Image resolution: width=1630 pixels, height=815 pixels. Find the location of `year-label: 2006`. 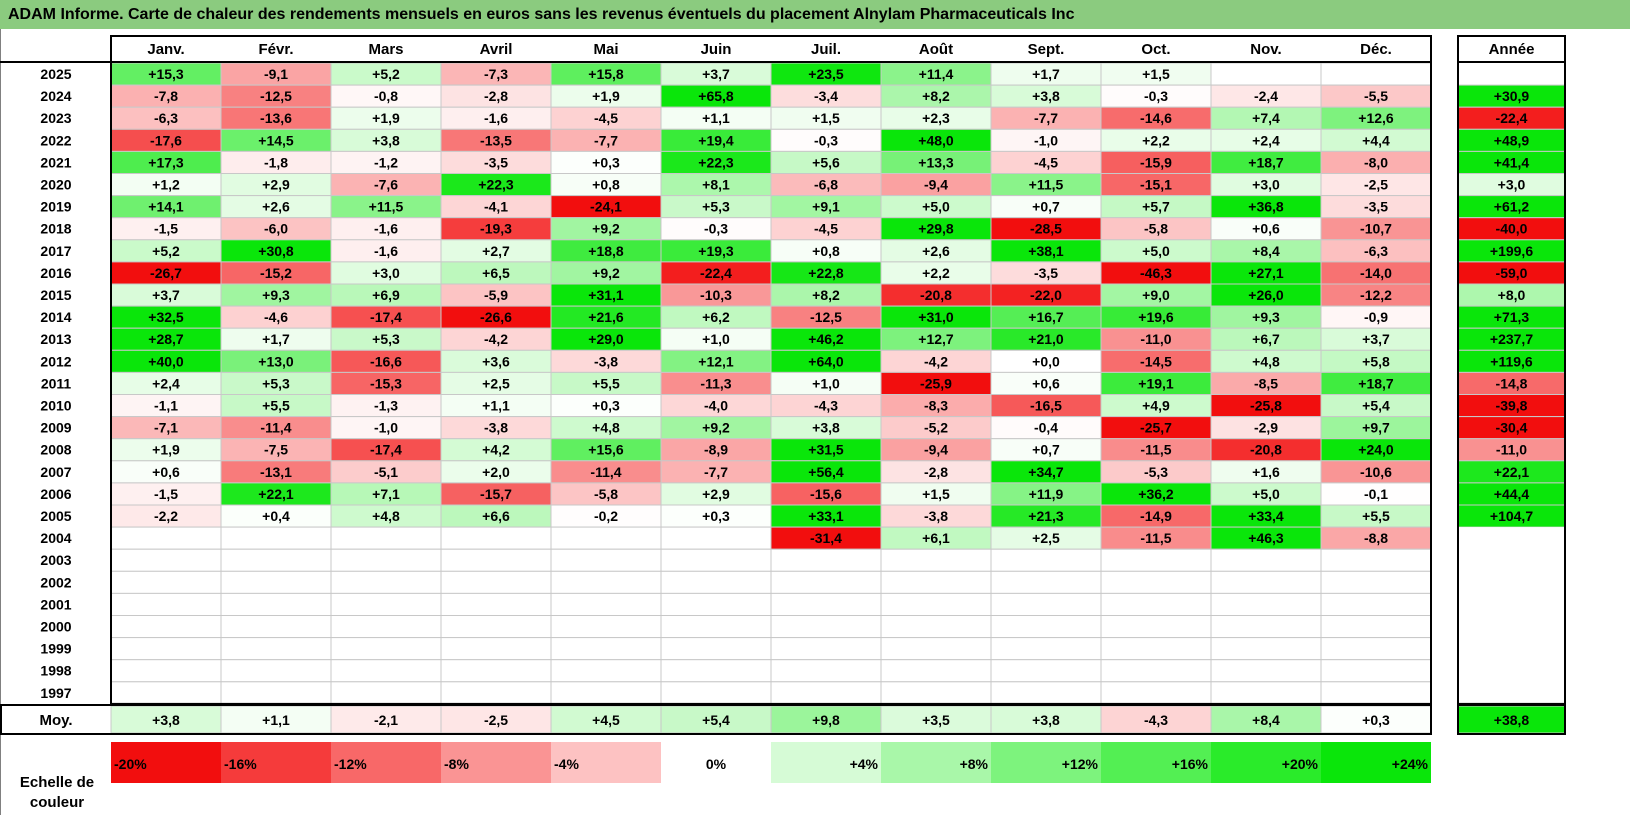

year-label: 2006 is located at coordinates (55, 494).